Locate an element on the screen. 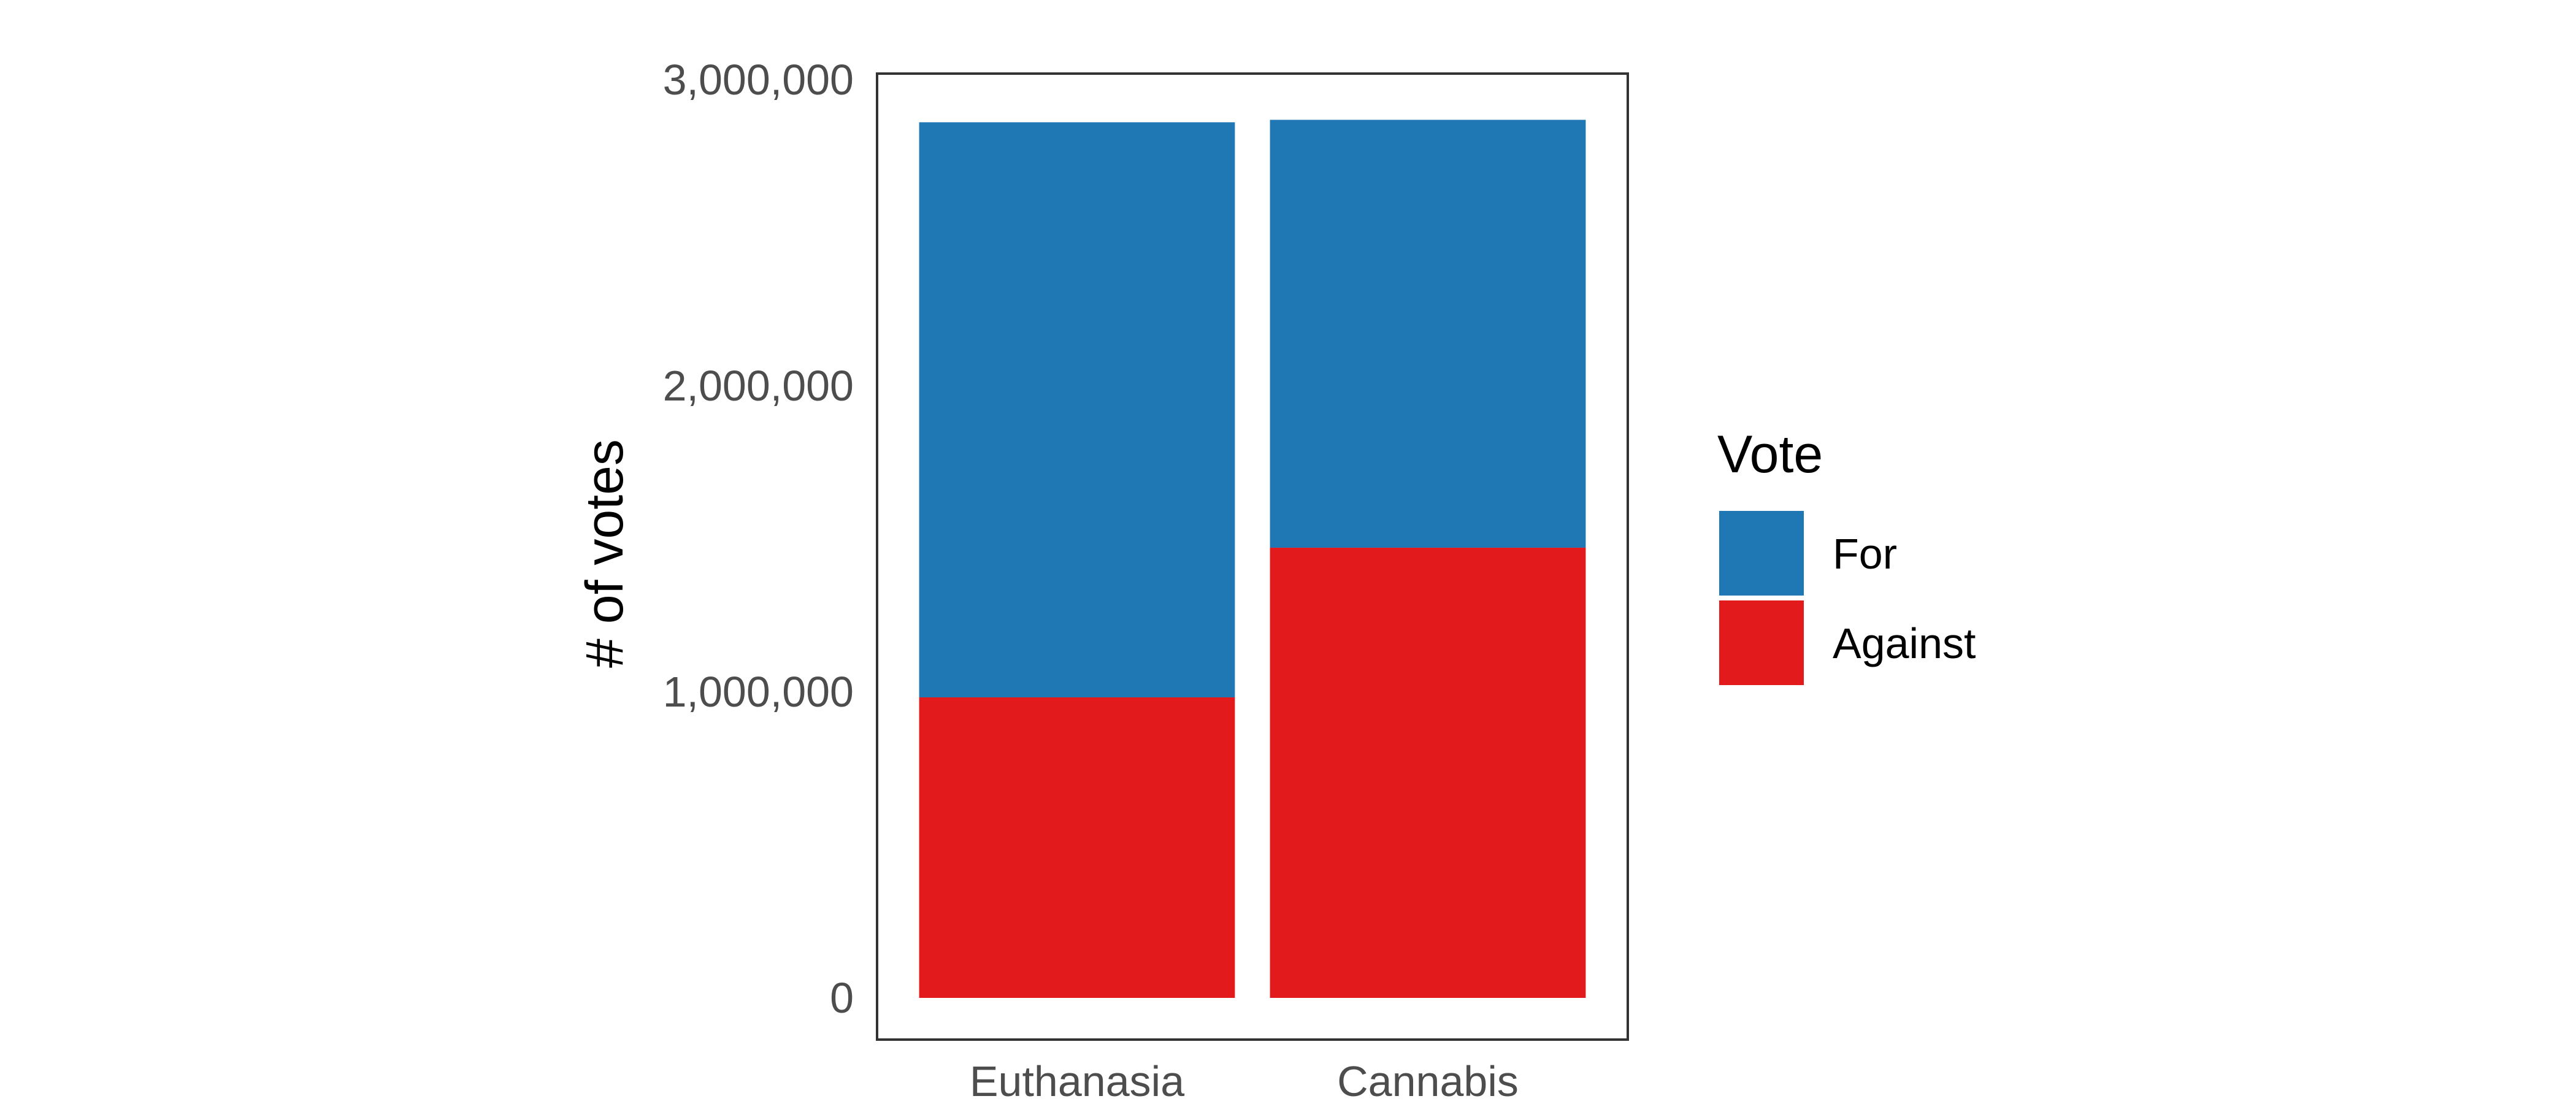 The image size is (2576, 1104). legend-key-for is located at coordinates (1761, 553).